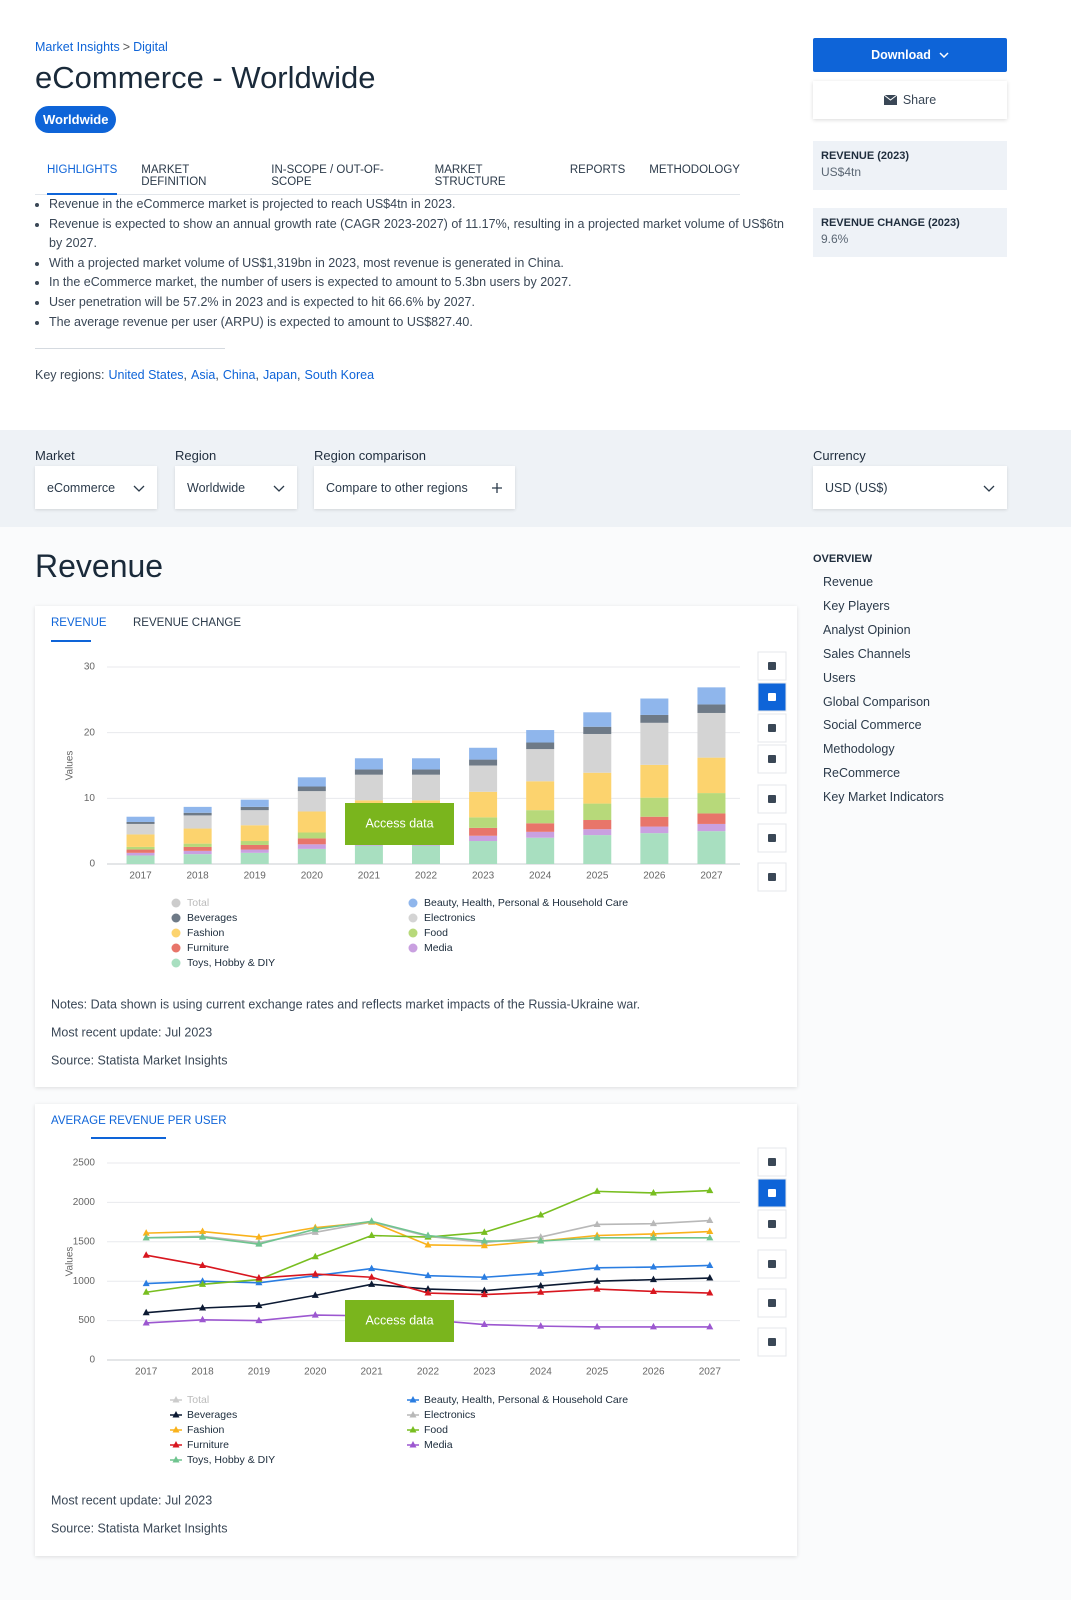  I want to click on overview-link: Sales Channels, so click(867, 653).